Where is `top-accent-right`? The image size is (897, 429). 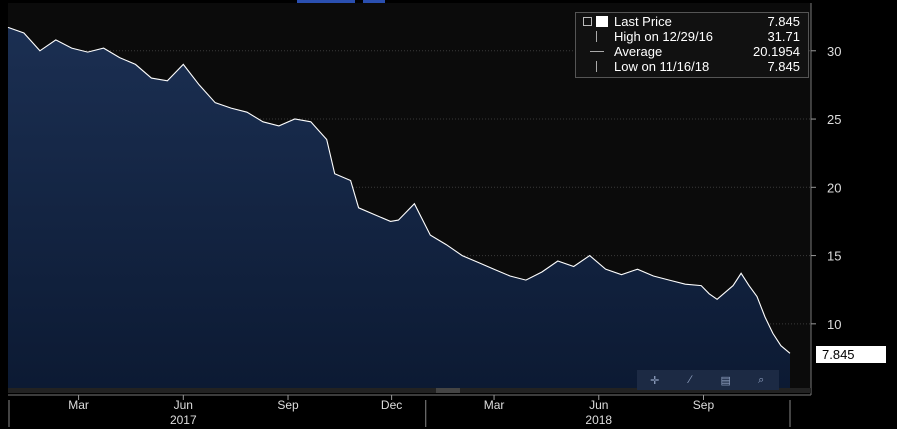
top-accent-right is located at coordinates (374, 1).